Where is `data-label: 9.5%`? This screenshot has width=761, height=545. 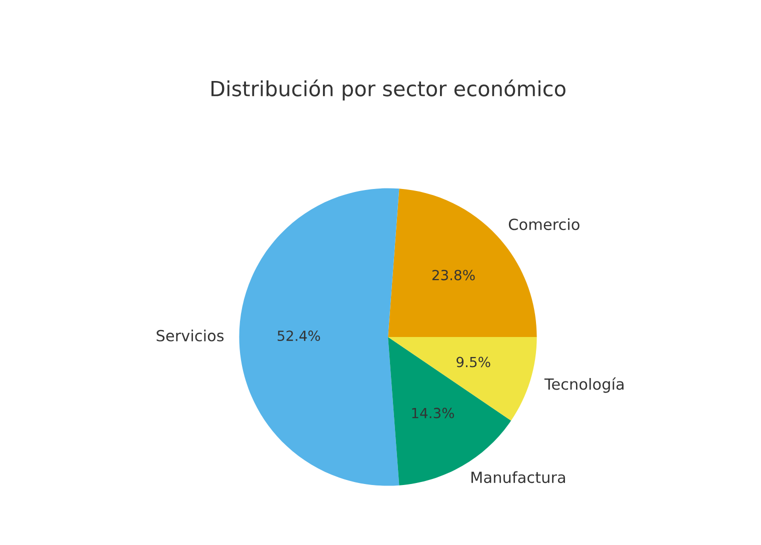
data-label: 9.5% is located at coordinates (473, 362).